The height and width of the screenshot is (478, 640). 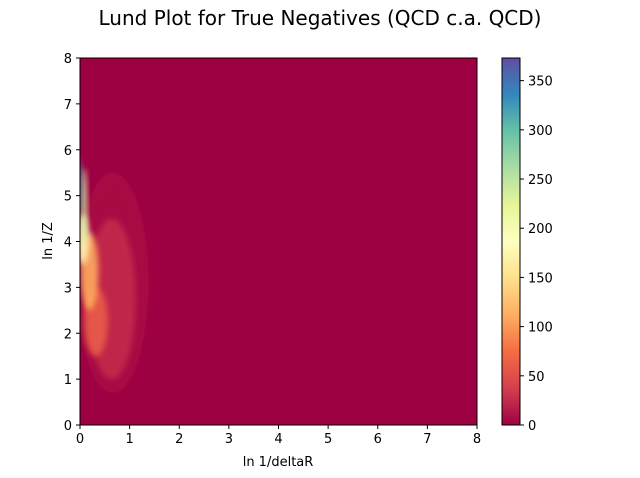 What do you see at coordinates (80, 439) in the screenshot?
I see `x-tick-label: 0` at bounding box center [80, 439].